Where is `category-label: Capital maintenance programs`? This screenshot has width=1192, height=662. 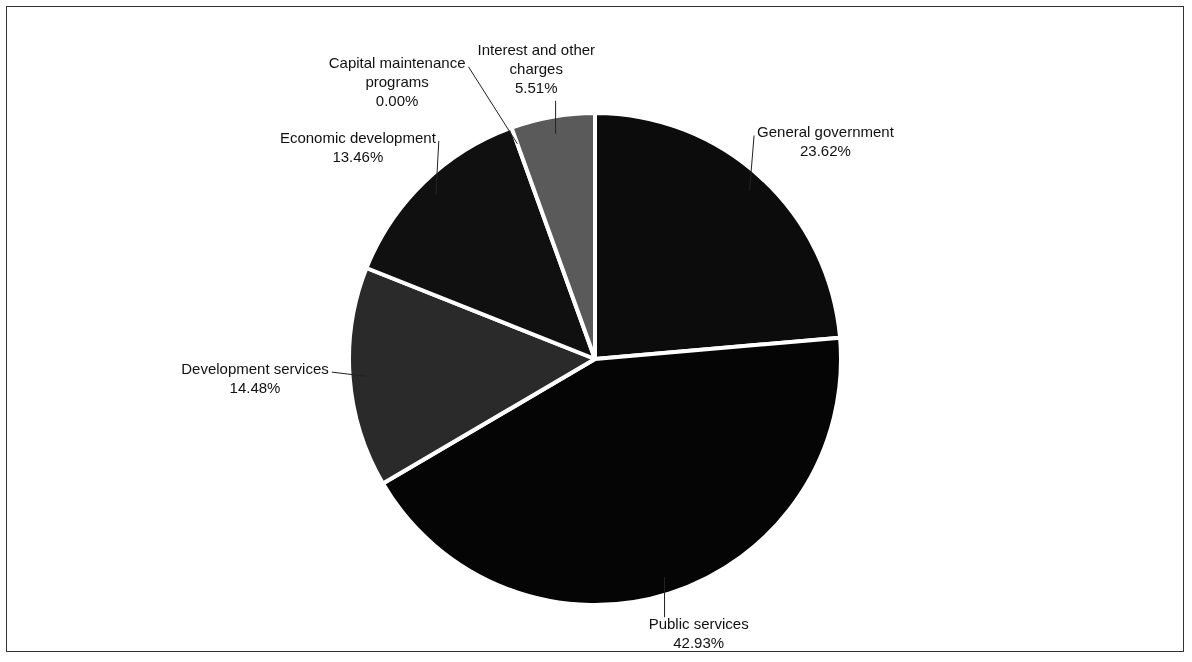
category-label: Capital maintenance programs is located at coordinates (397, 72).